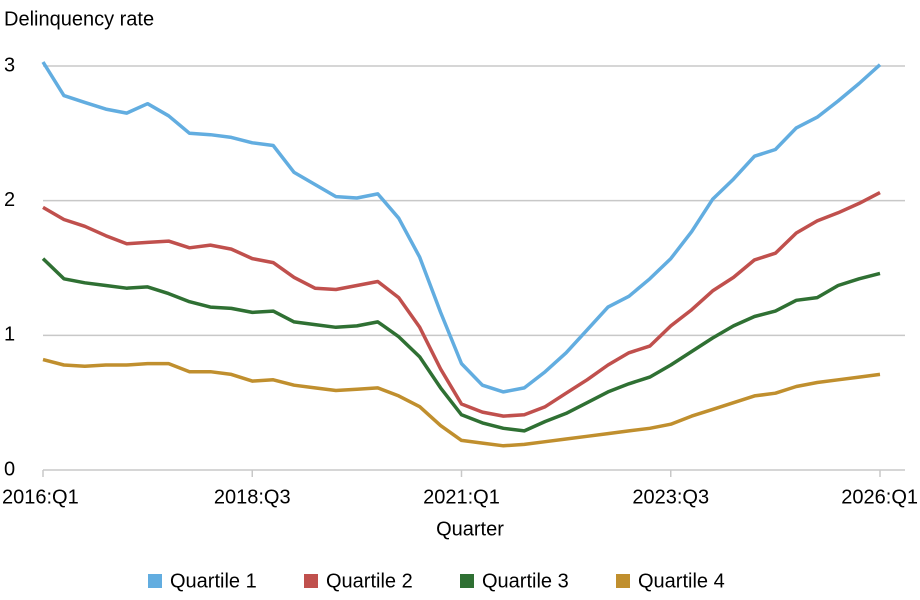  Describe the element at coordinates (879, 497) in the screenshot. I see `x-tick-label: 2026:Q1` at that location.